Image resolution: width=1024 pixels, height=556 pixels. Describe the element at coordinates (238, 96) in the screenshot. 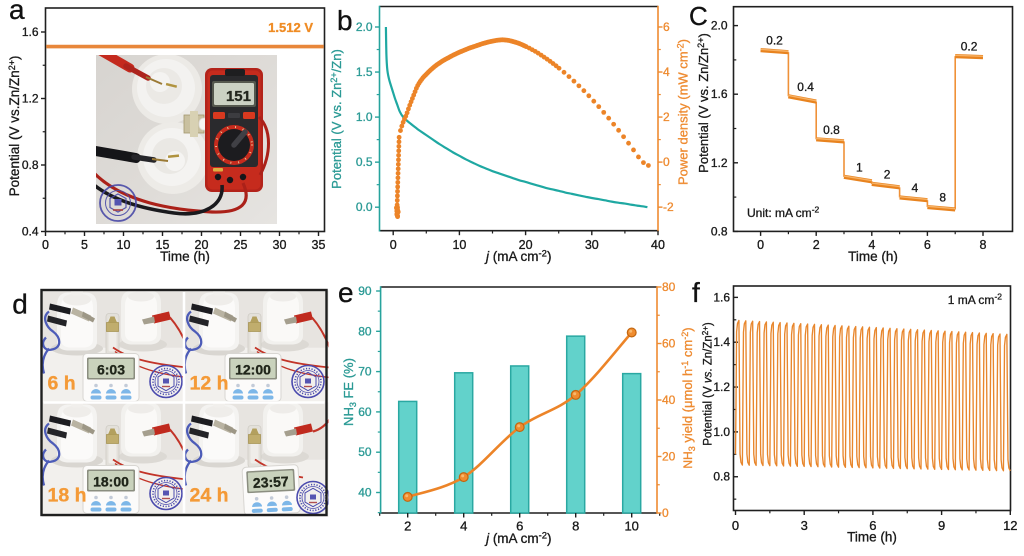

I see `svg-text: 151` at that location.